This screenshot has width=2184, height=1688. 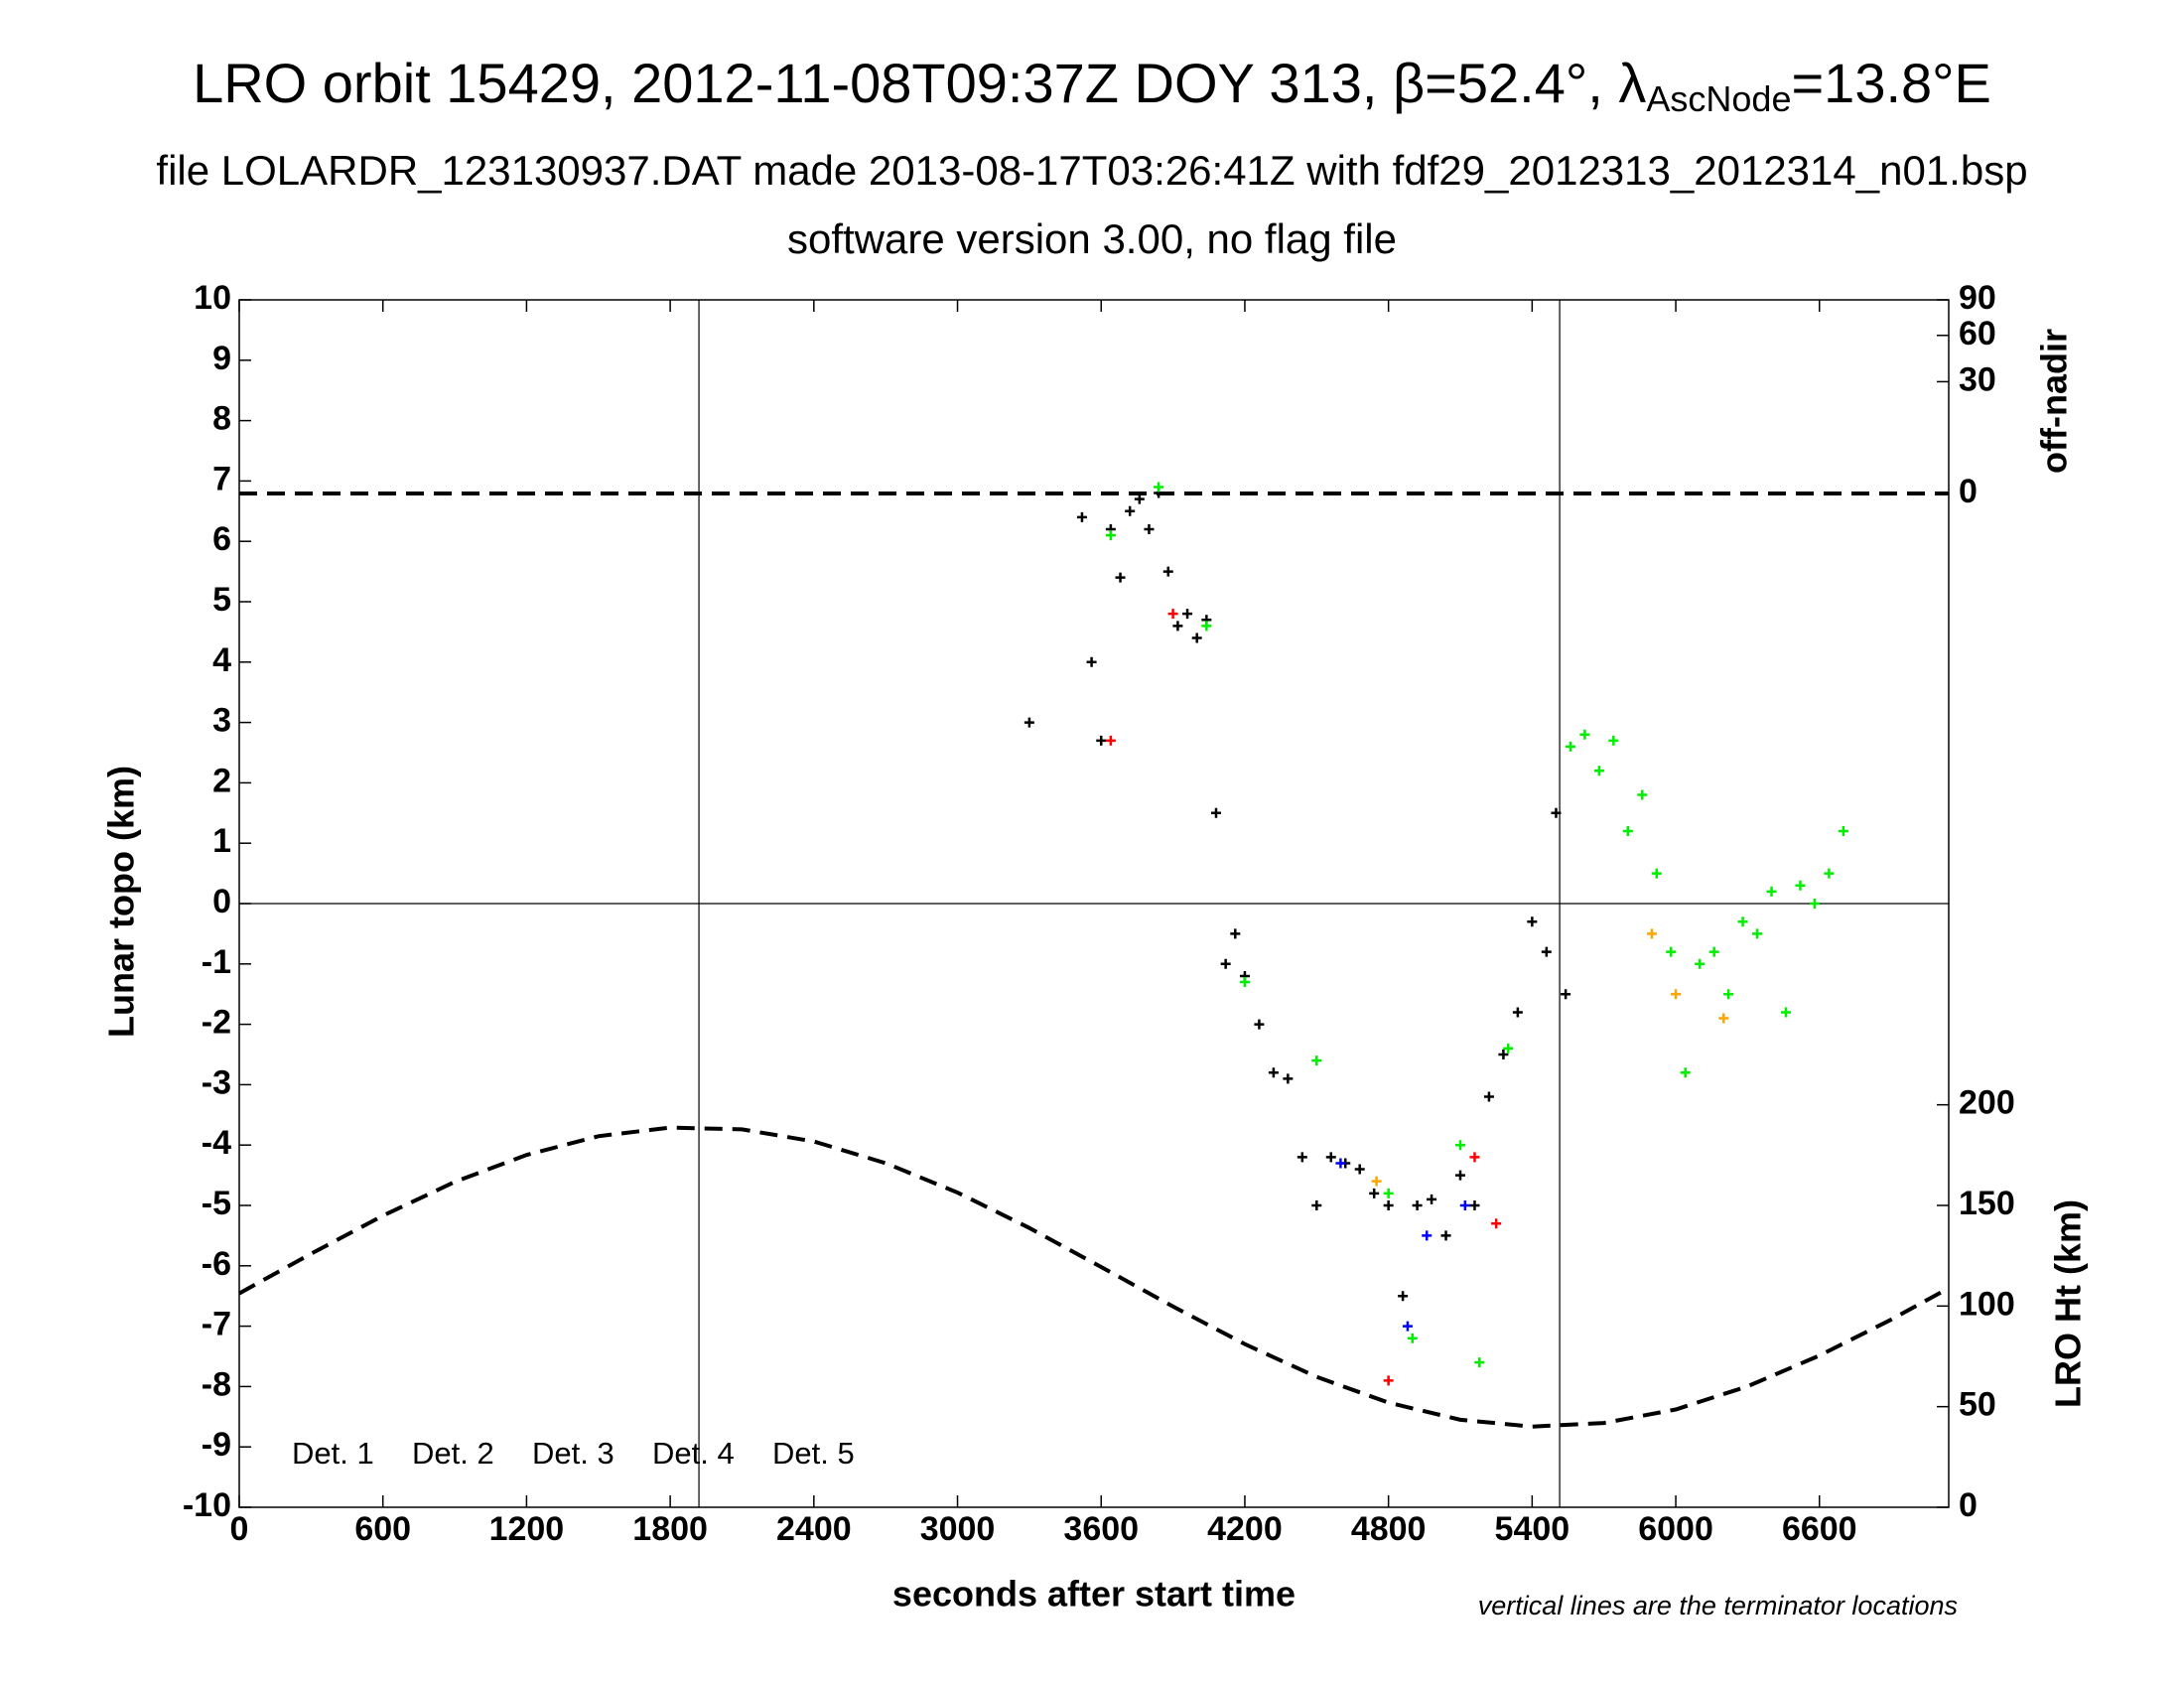 I want to click on x-tick-label: 3600, so click(x=1101, y=1529).